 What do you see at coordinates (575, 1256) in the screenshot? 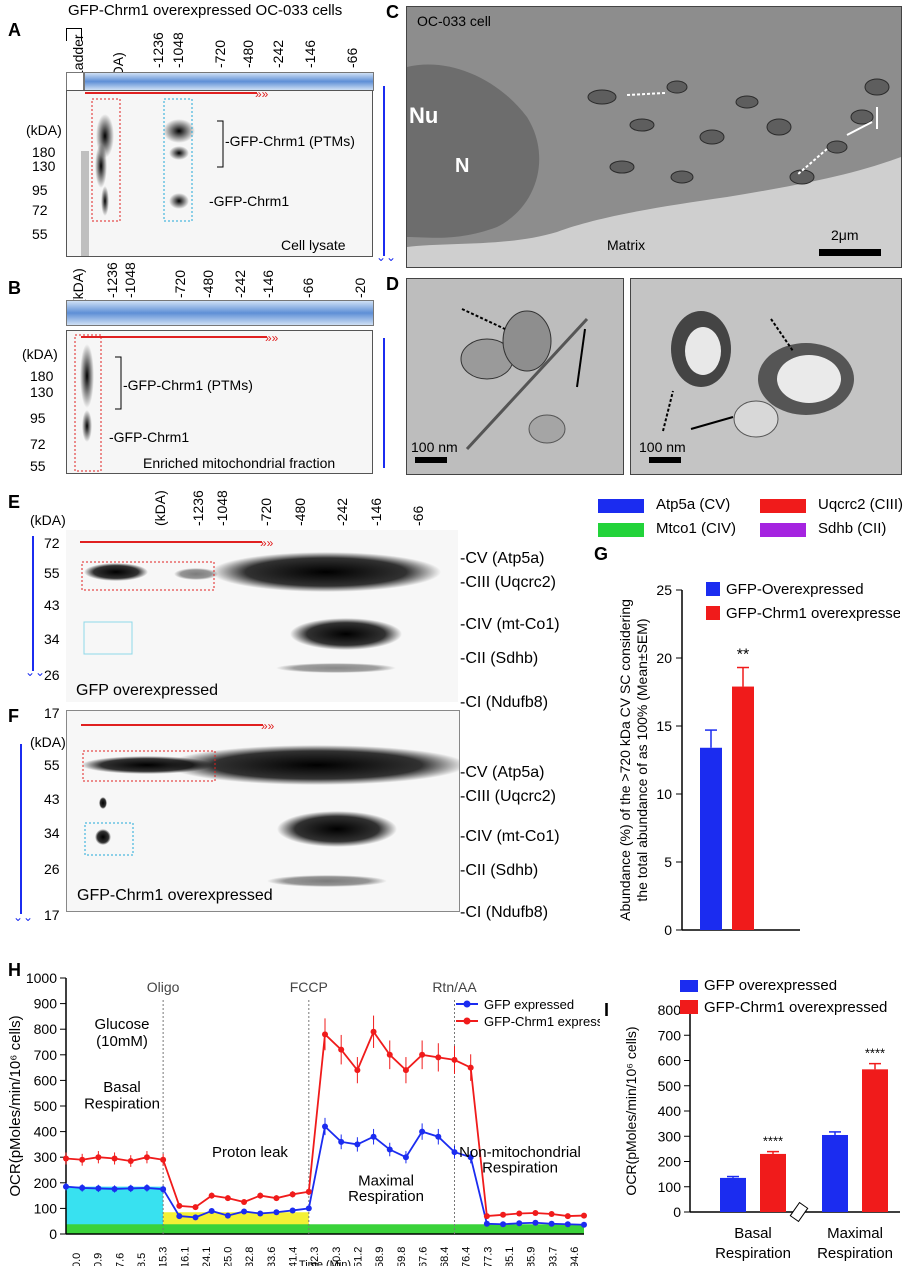
I see `x-tick-label: 94.6` at bounding box center [575, 1256].